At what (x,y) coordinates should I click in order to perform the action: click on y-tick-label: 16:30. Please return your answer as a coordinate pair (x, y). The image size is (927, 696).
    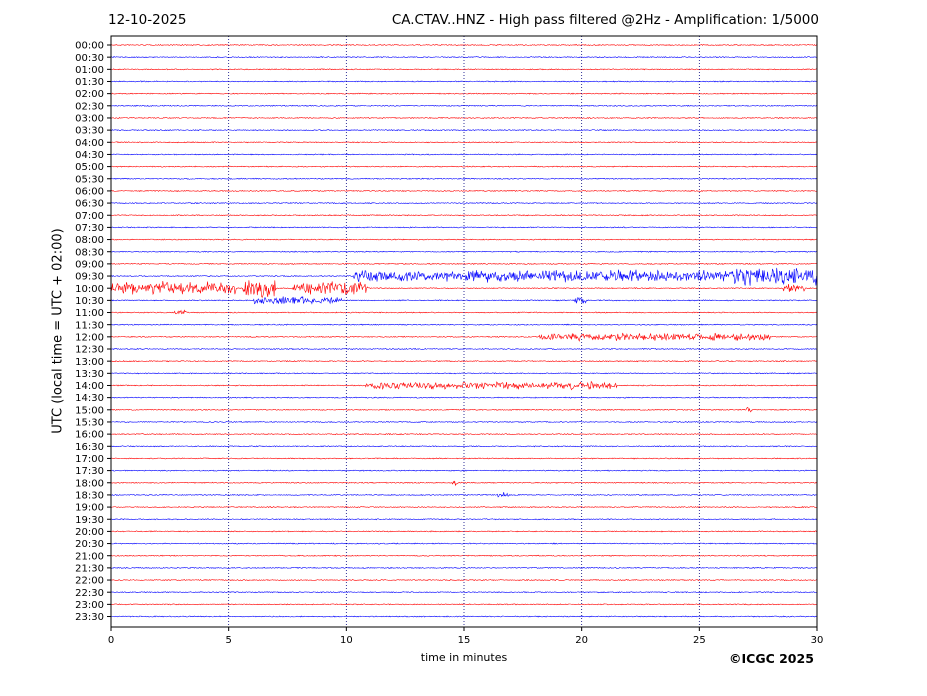
    Looking at the image, I should click on (89, 447).